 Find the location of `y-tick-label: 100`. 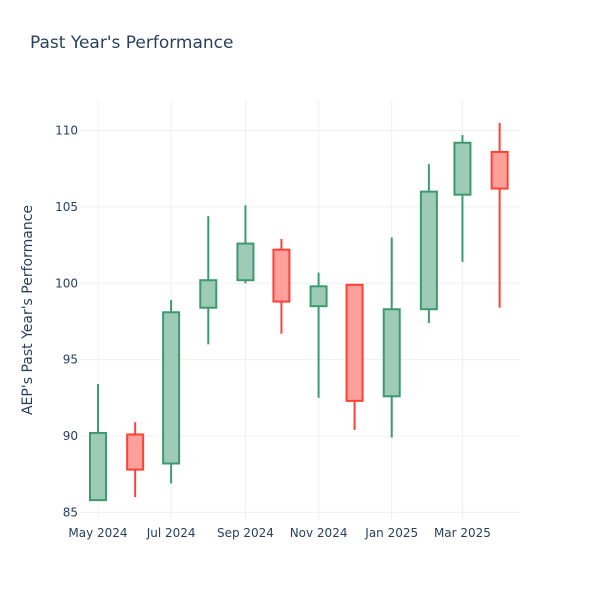

y-tick-label: 100 is located at coordinates (66, 283).